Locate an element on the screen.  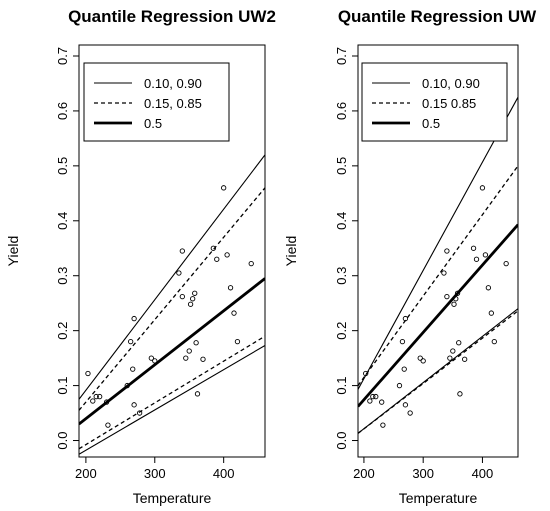
chart-title: Quantile Regression UW2 is located at coordinates (172, 16).